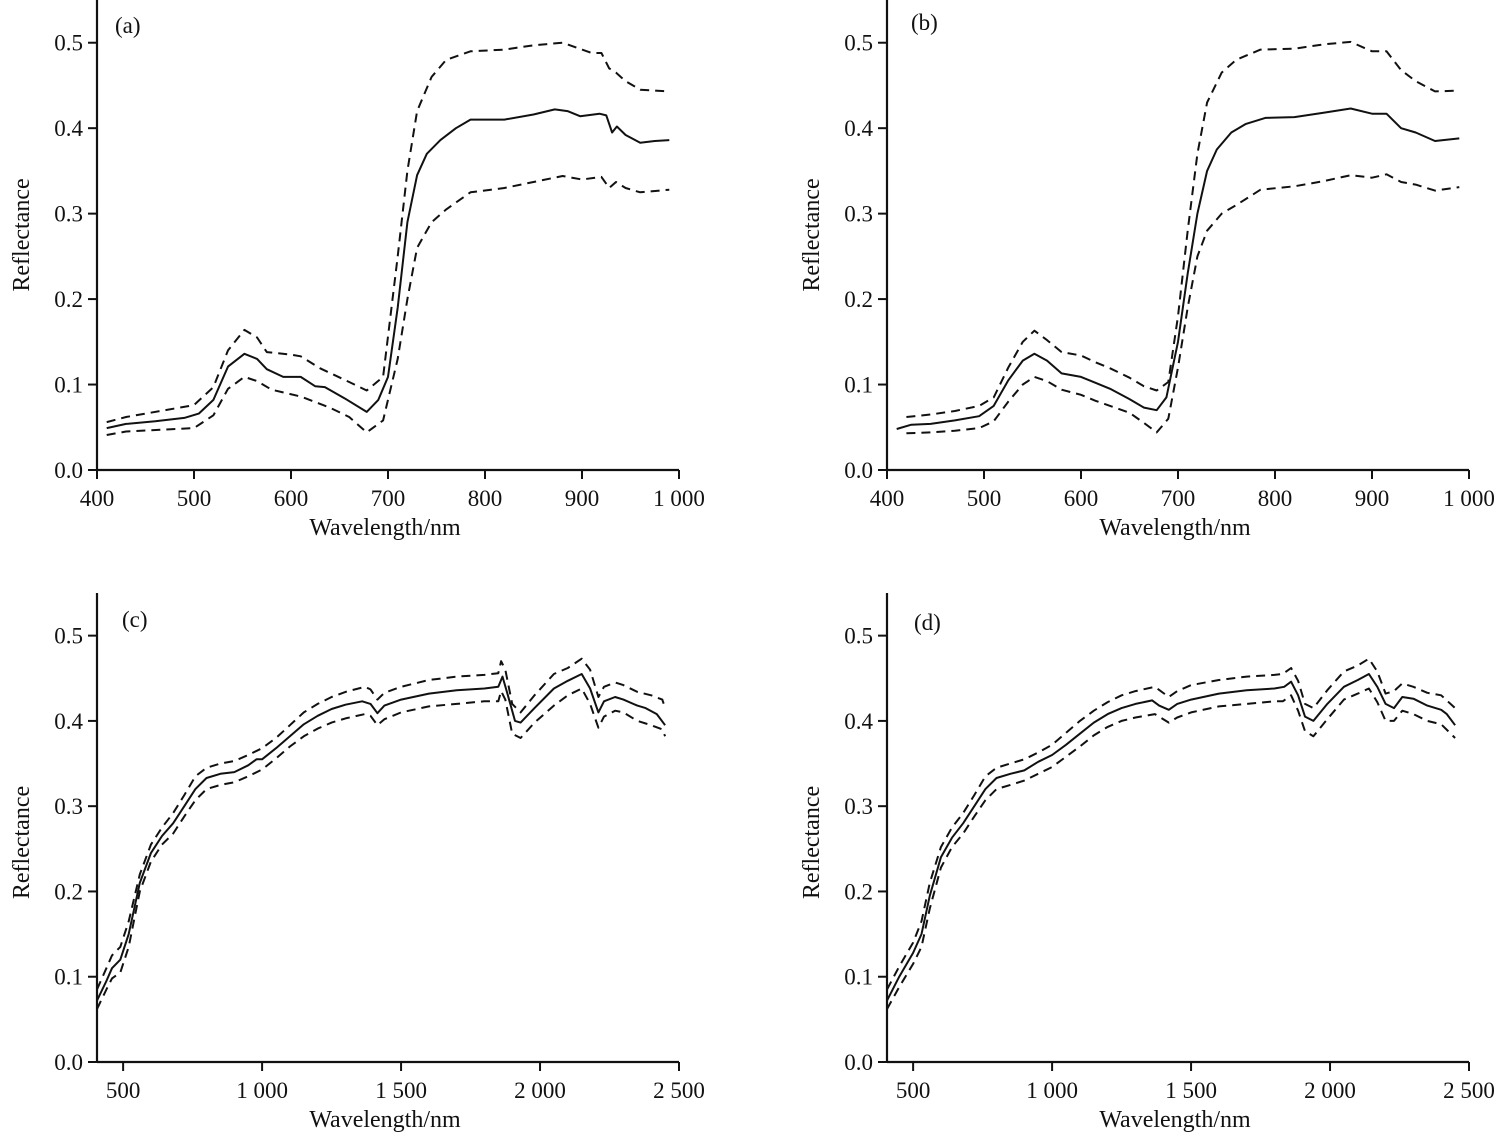 Image resolution: width=1500 pixels, height=1139 pixels. What do you see at coordinates (924, 22) in the screenshot?
I see `panel-label: (b)` at bounding box center [924, 22].